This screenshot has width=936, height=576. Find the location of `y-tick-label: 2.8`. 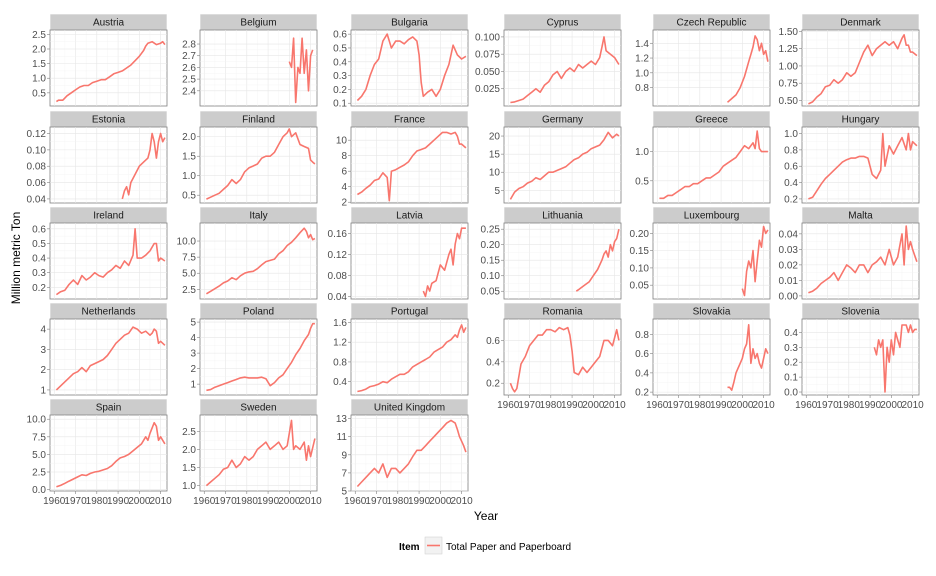

y-tick-label: 2.8 is located at coordinates (189, 45).